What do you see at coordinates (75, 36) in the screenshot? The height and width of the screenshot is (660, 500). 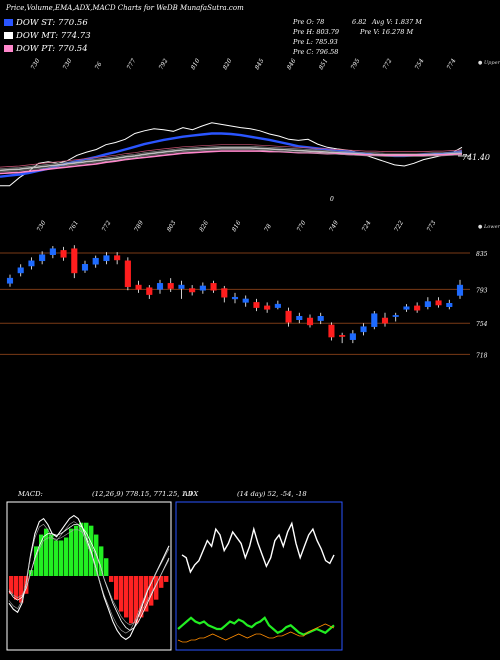 I see `dow-mt-value: 774.73` at bounding box center [75, 36].